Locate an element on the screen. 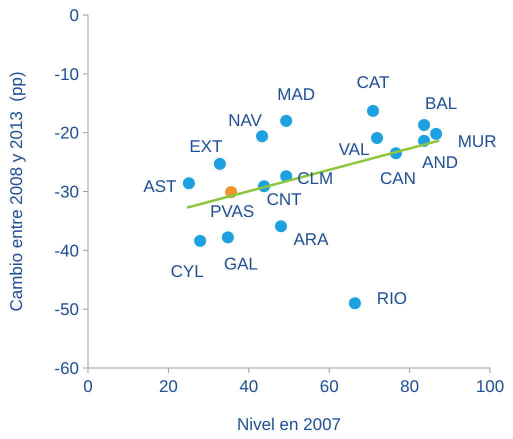 The image size is (513, 439). annotation: BAL is located at coordinates (441, 103).